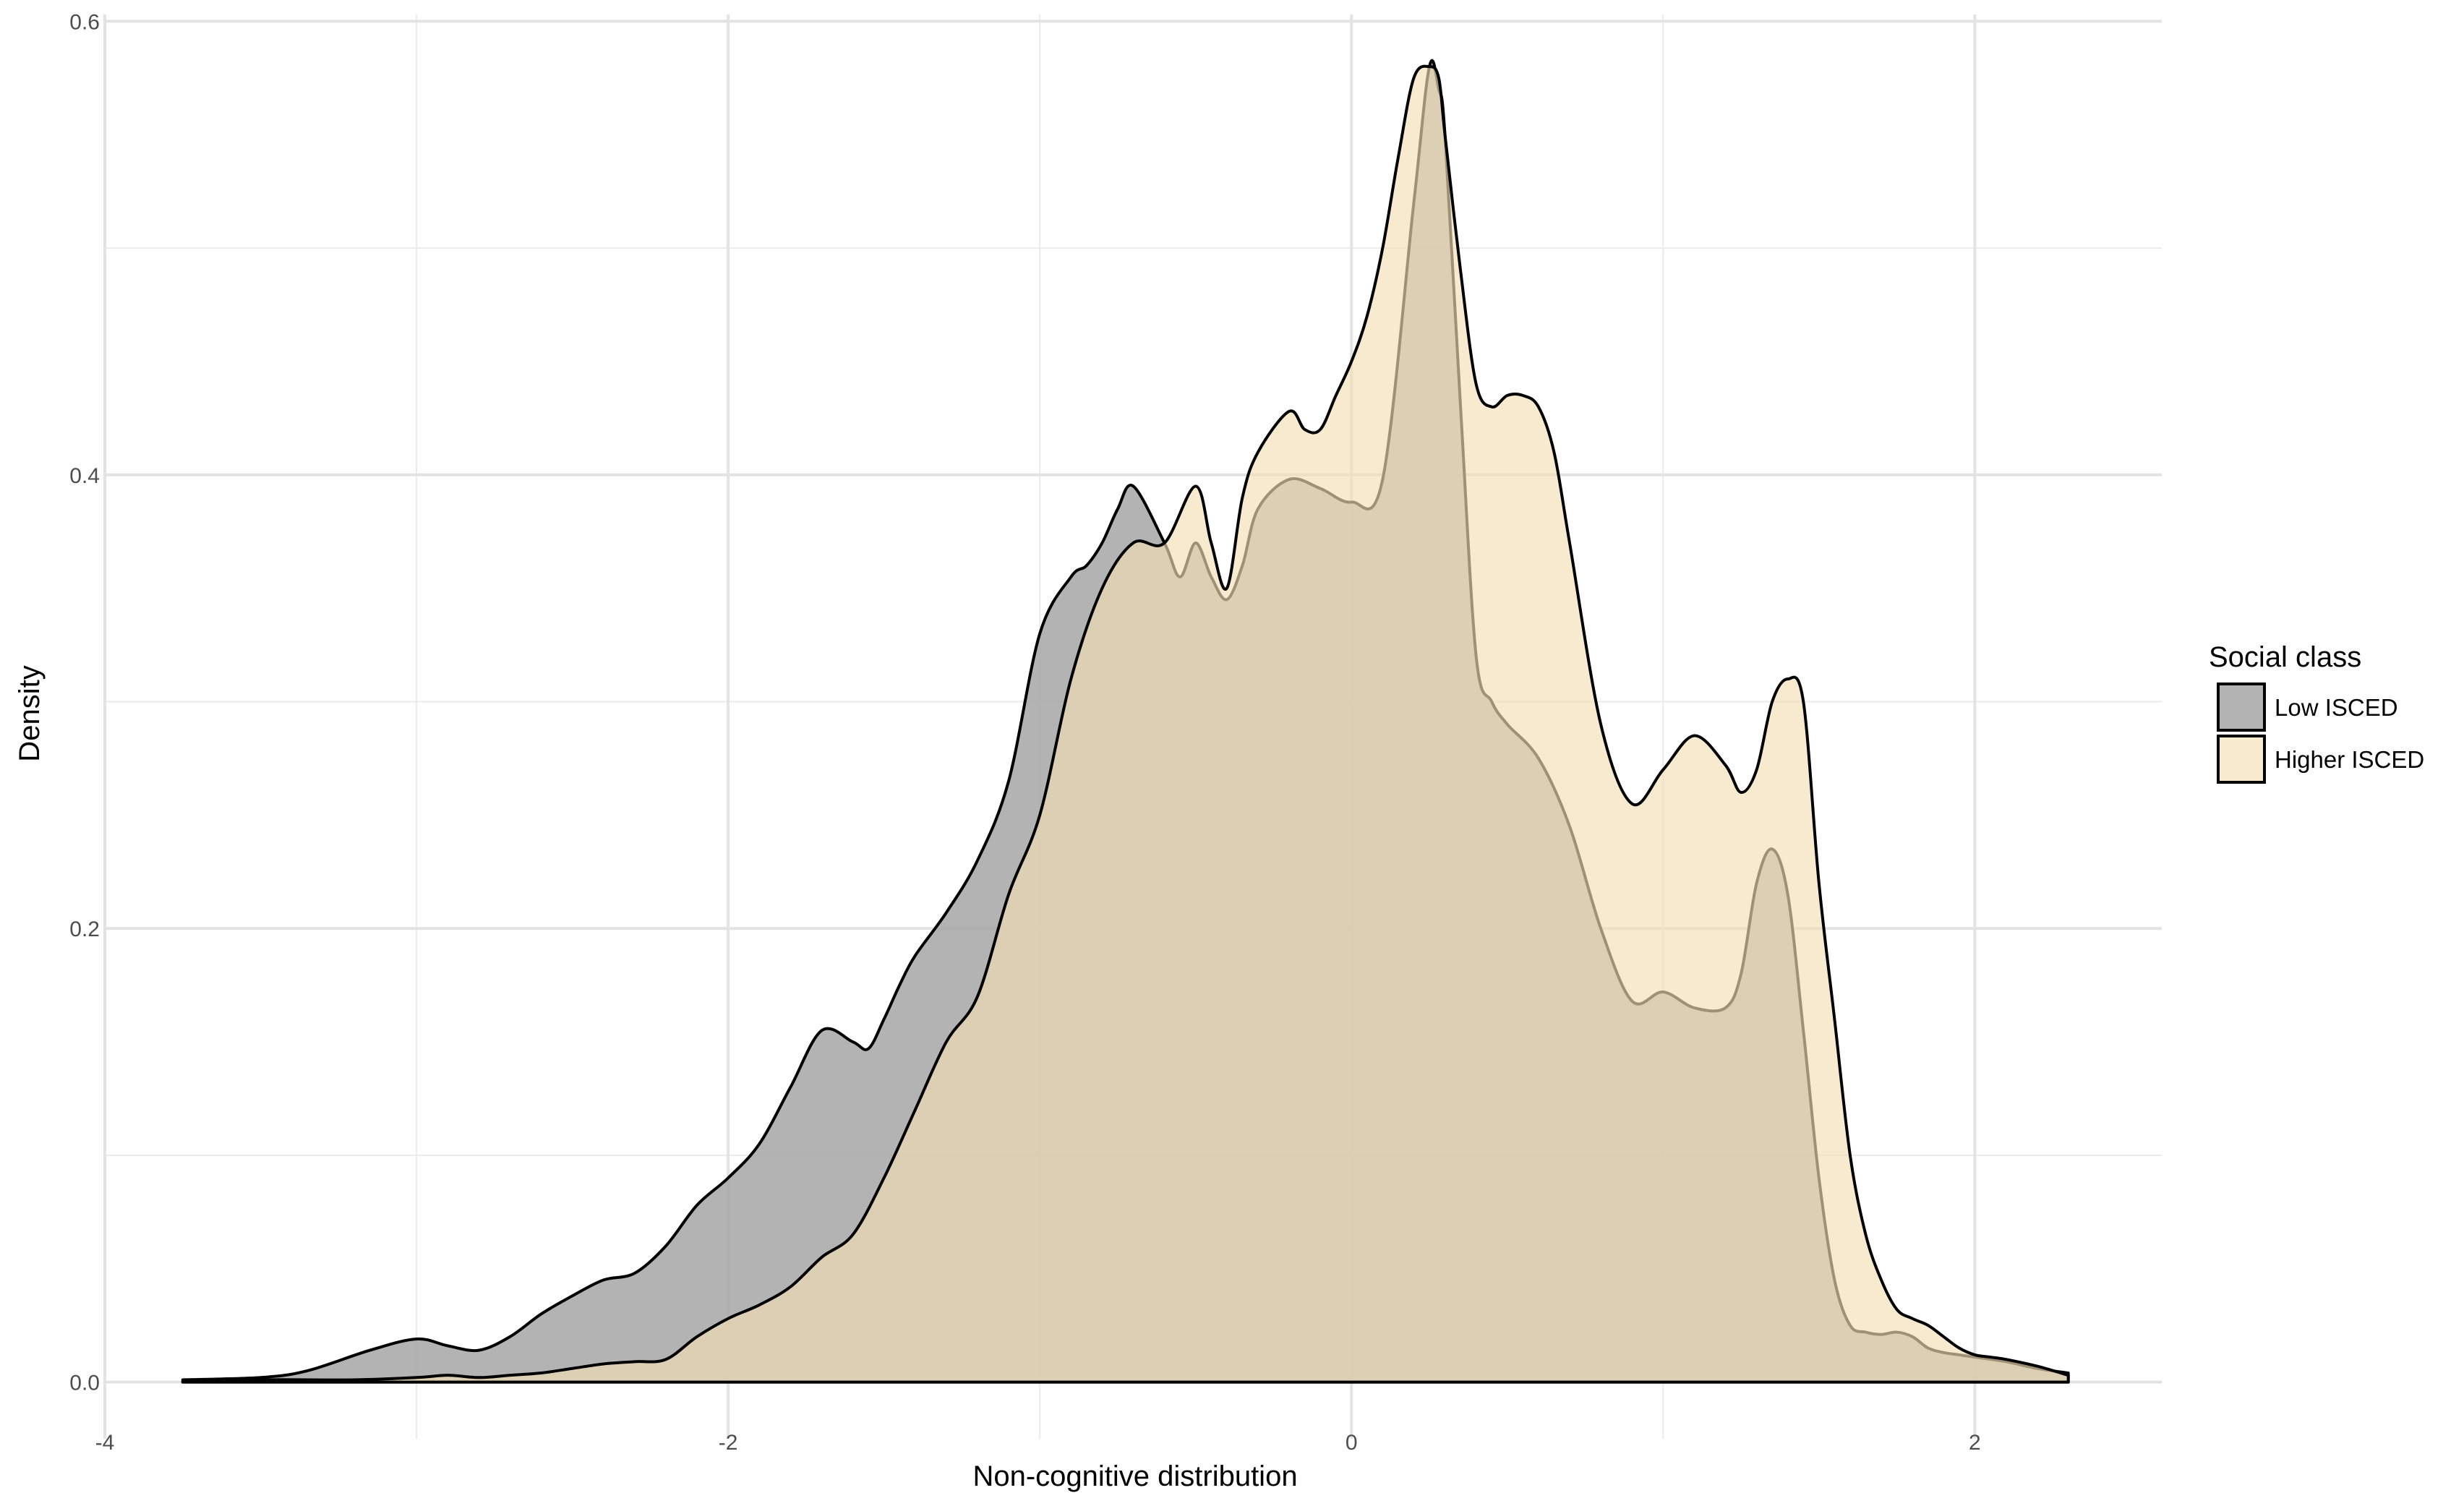  I want to click on x-tick-label: -2, so click(728, 1443).